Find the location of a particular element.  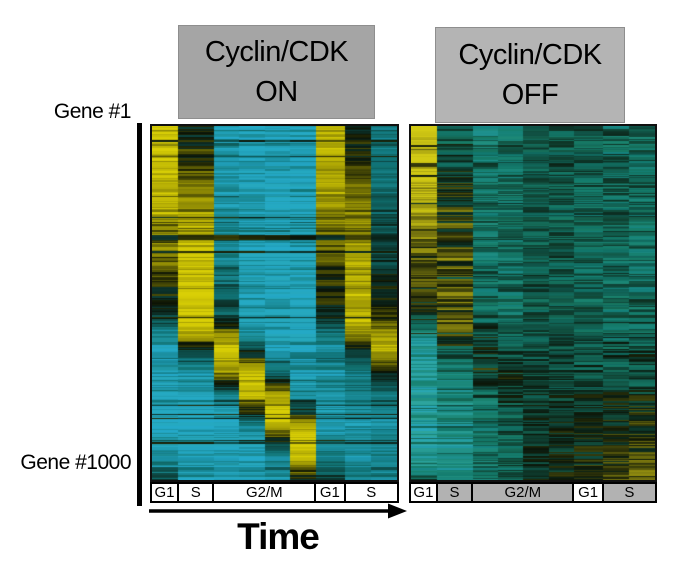

gene-axis-bottom-label: Gene #1000 is located at coordinates (75, 462).